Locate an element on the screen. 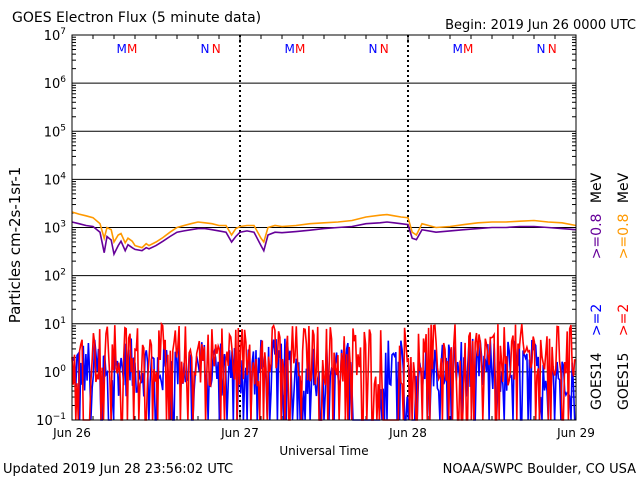 Image resolution: width=640 pixels, height=480 pixels. updated-label: Updated 2019 Jun 28 23:56:02 UTC is located at coordinates (118, 469).